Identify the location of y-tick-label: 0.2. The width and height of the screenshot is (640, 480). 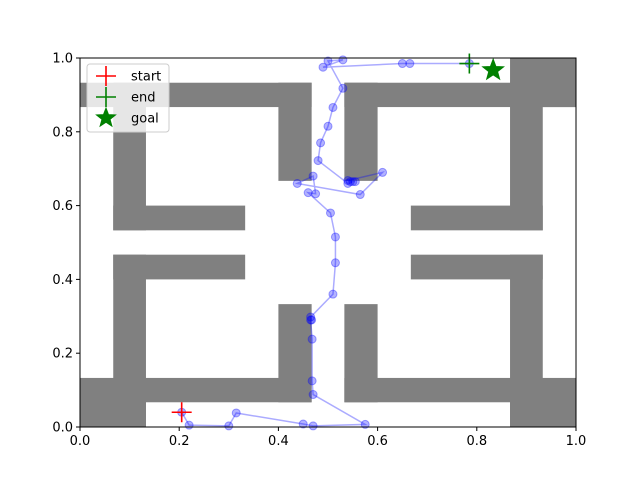
(62, 354).